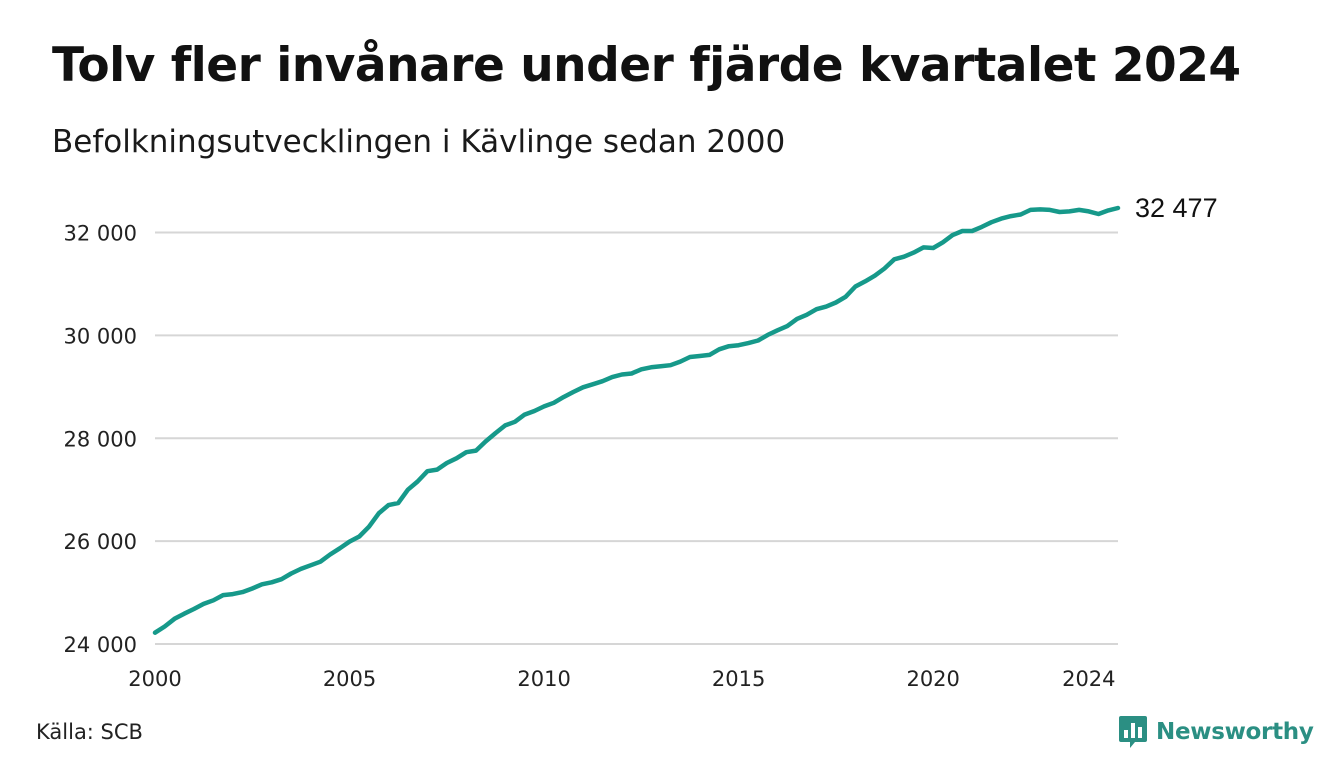 Image resolution: width=1340 pixels, height=780 pixels. I want to click on x-tick-label: 2015, so click(738, 679).